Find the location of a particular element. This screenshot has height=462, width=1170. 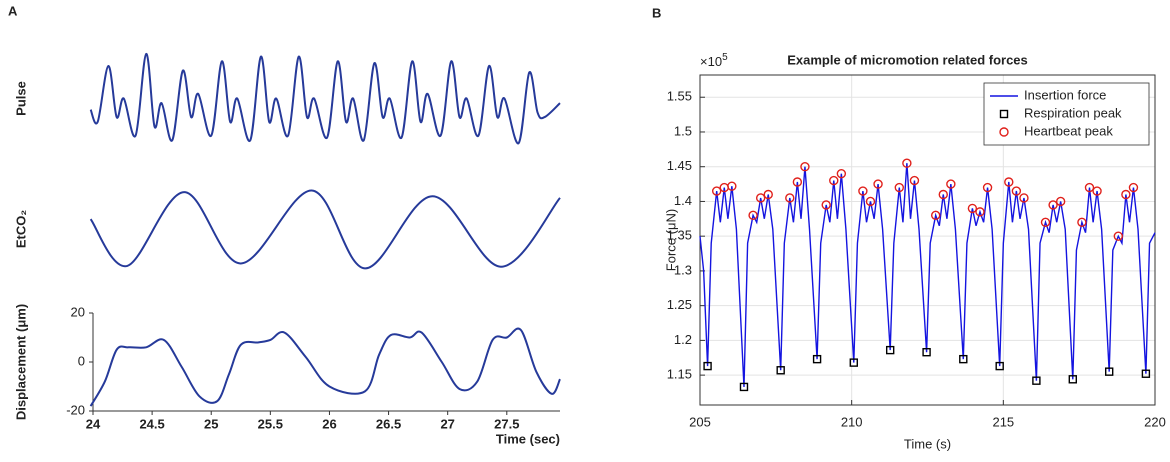

x-tick-label: 26 is located at coordinates (329, 423).